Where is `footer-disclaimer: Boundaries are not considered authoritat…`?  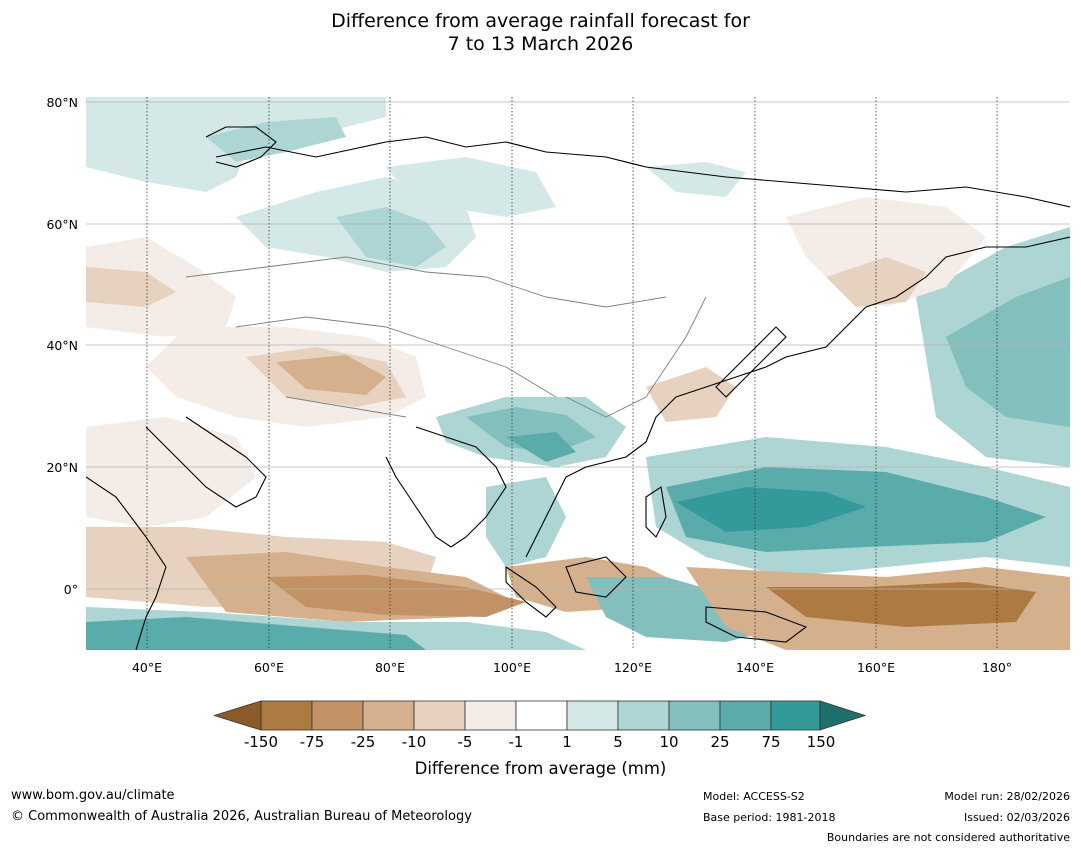
footer-disclaimer: Boundaries are not considered authoritat… is located at coordinates (948, 837).